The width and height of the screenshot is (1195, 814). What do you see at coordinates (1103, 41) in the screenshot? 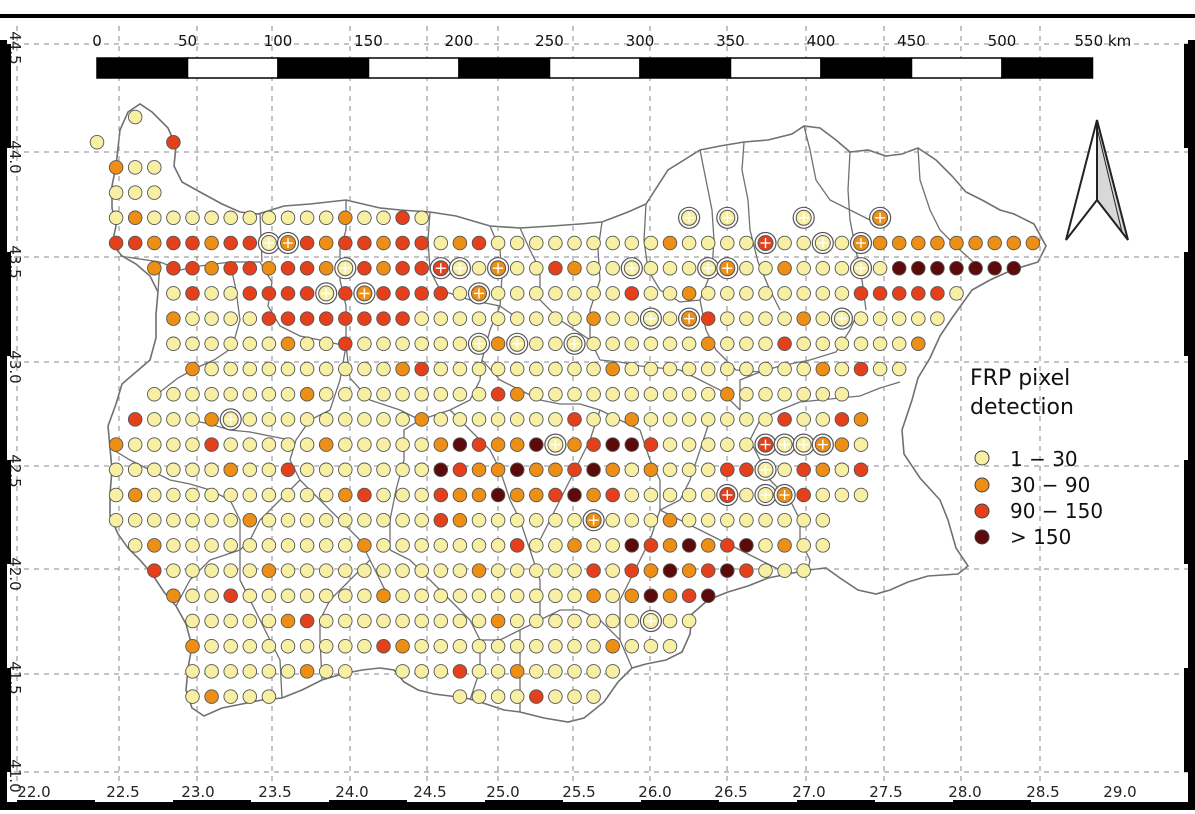
I see `scale-label: 550 km` at bounding box center [1103, 41].